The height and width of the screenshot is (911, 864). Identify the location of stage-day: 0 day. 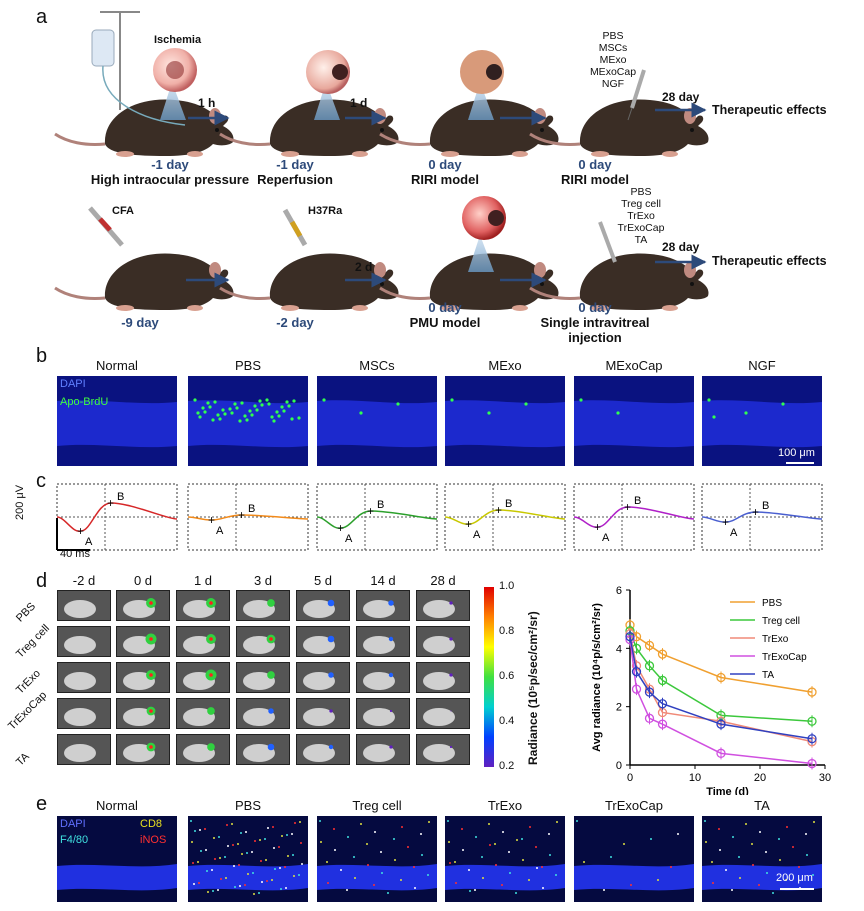
(445, 164).